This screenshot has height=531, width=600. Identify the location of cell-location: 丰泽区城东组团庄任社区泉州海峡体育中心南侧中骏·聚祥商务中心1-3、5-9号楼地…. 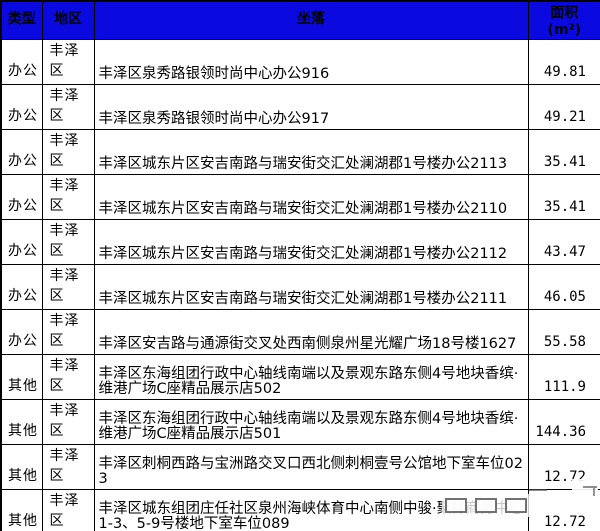
(311, 509).